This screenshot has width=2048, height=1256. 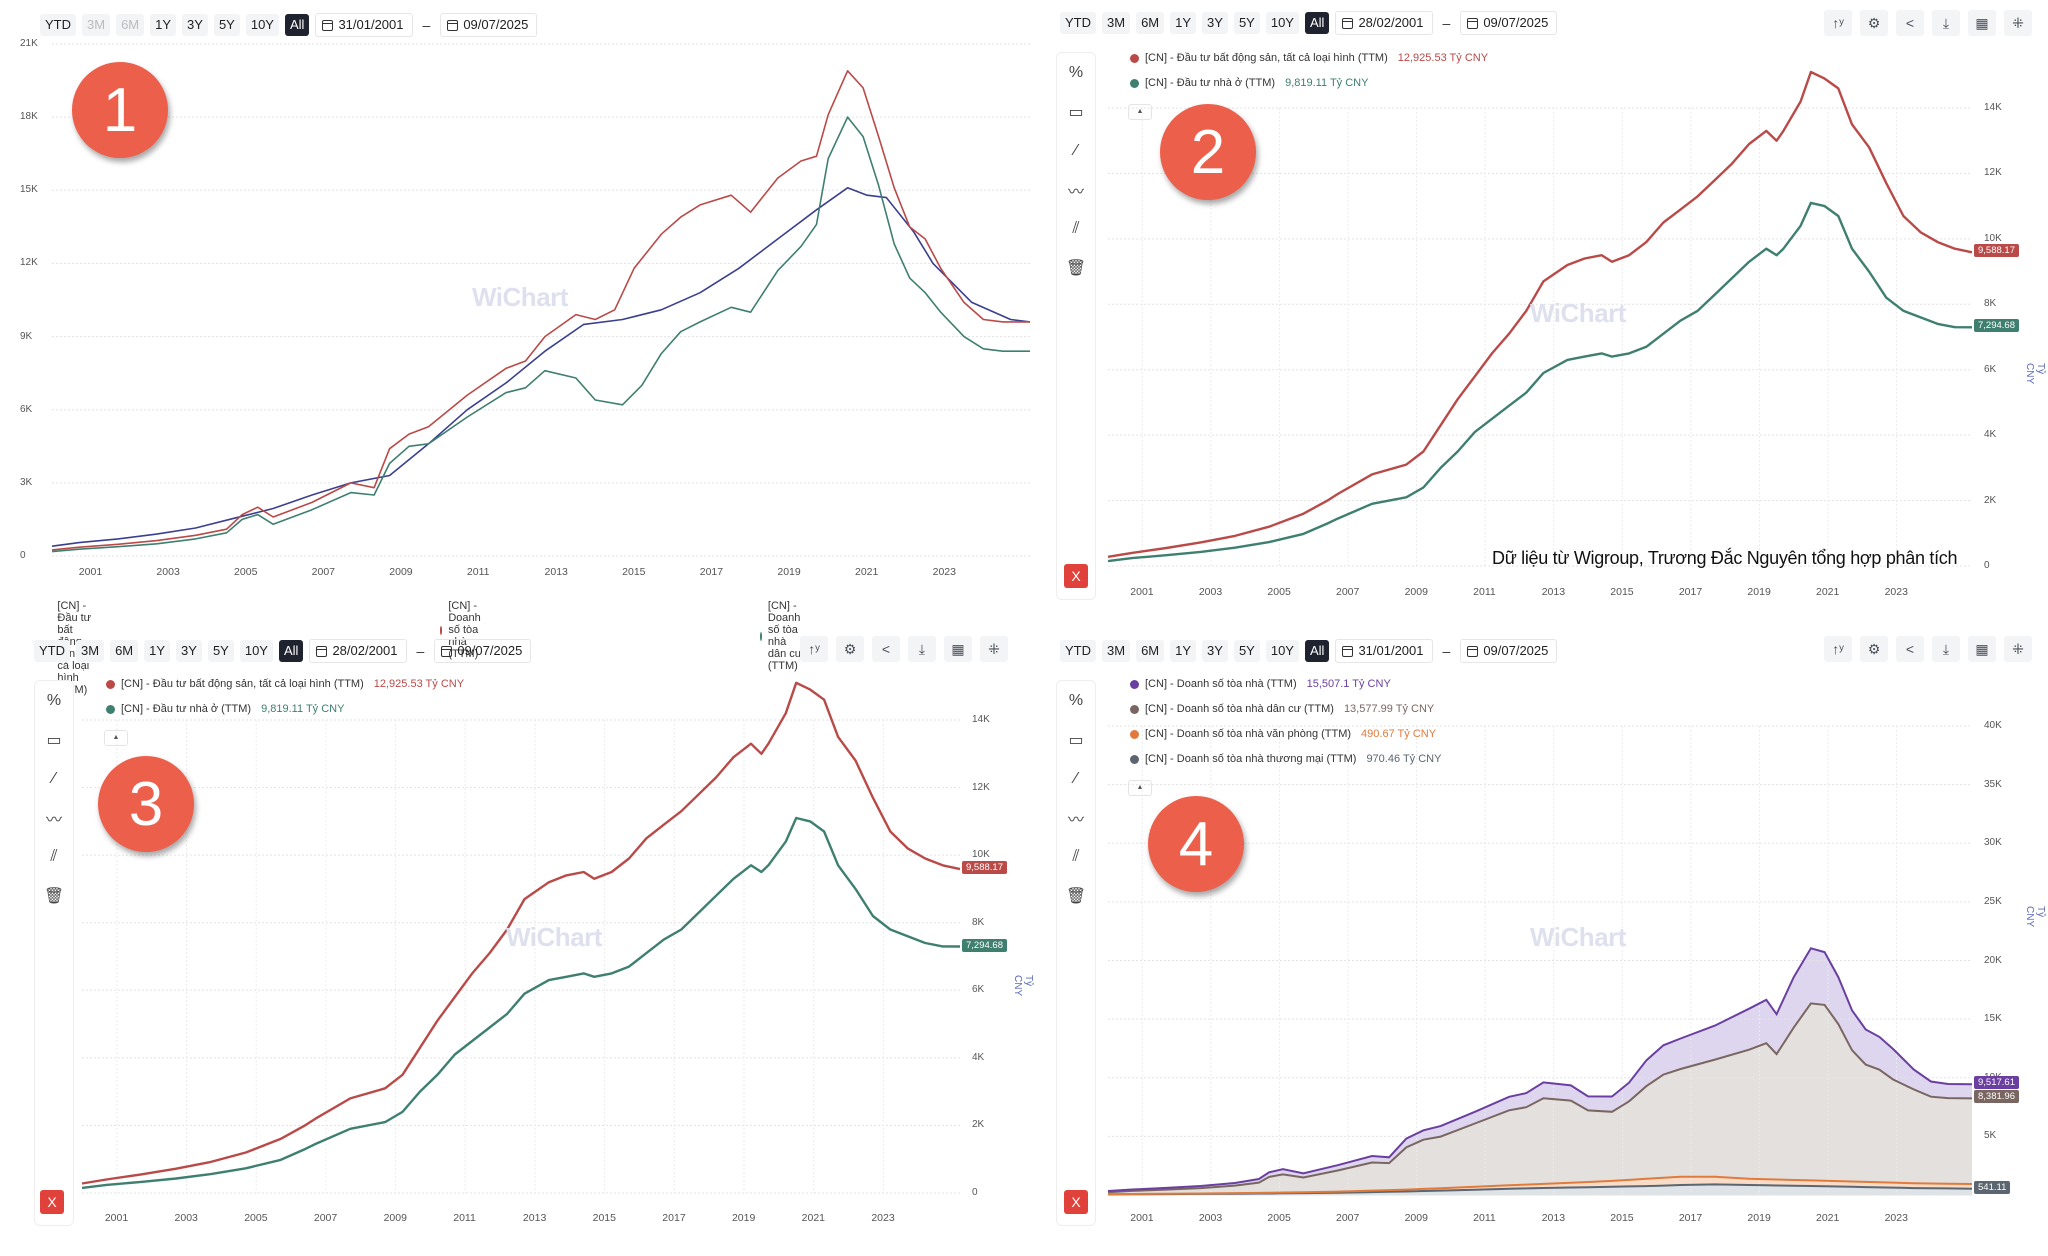 What do you see at coordinates (1540, 1098) in the screenshot?
I see `series-line-brown` at bounding box center [1540, 1098].